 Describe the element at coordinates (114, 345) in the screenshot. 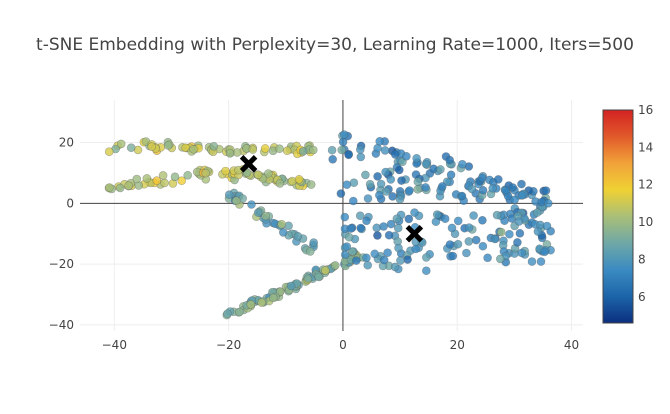

I see `x-tick-label: −40` at that location.